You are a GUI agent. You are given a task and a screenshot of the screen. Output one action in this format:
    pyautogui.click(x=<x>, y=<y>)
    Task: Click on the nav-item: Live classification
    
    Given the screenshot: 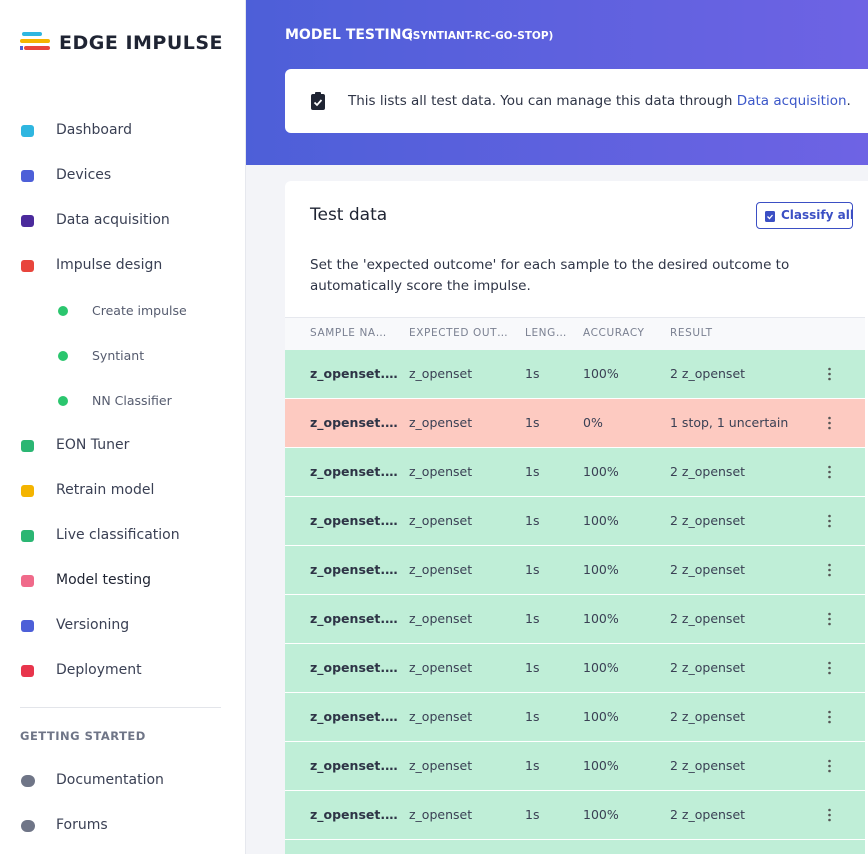 What is the action you would take?
    pyautogui.click(x=118, y=535)
    